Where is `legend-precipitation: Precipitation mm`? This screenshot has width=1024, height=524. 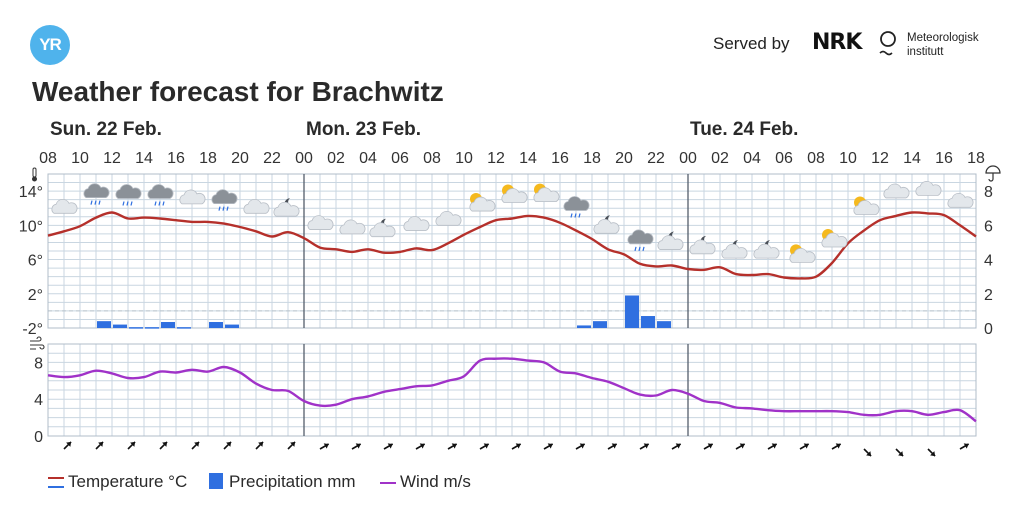
legend-precipitation: Precipitation mm is located at coordinates (282, 482).